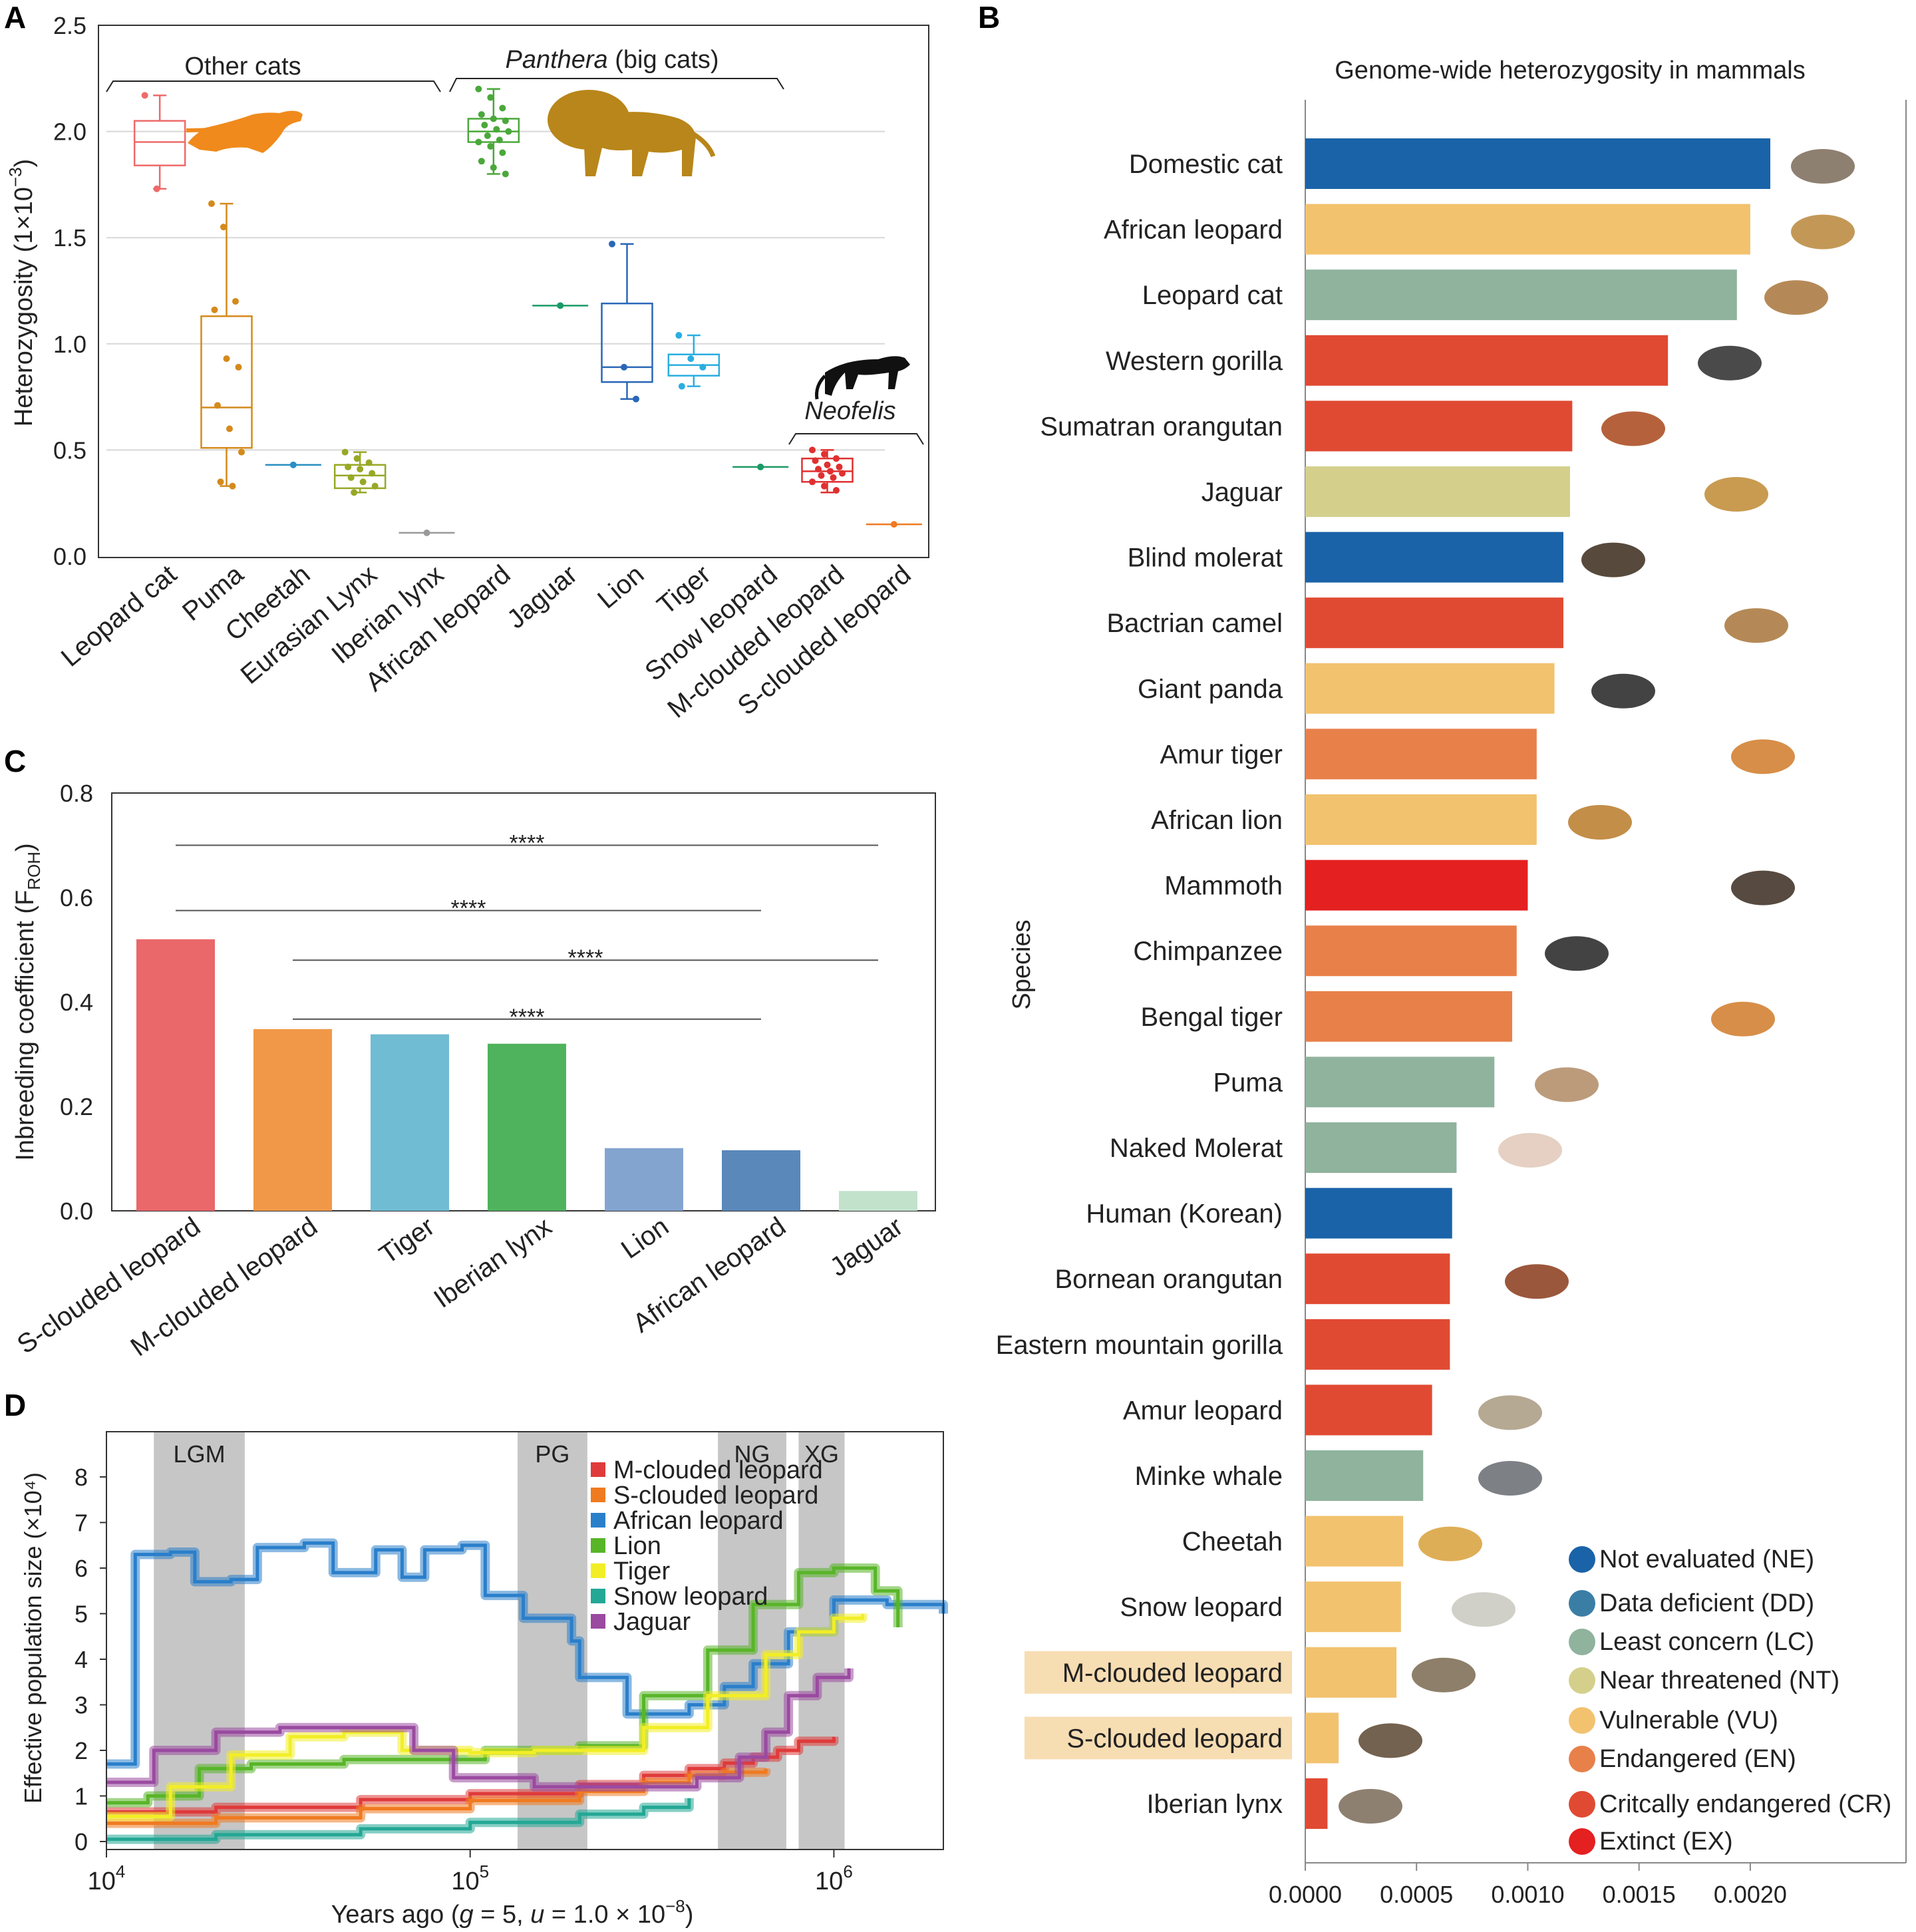 The width and height of the screenshot is (1916, 1932). I want to click on panel-d-y-tick-label: 7, so click(81, 1523).